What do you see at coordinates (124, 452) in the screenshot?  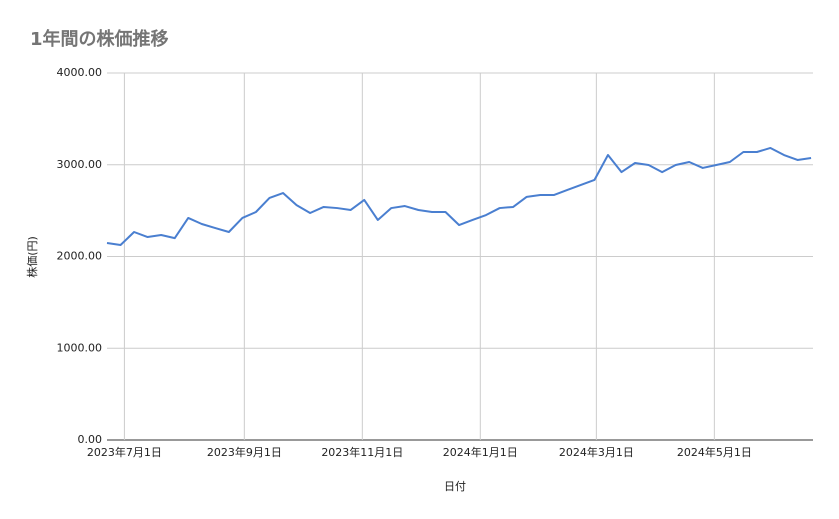 I see `x-tick-label: 2023年7月1日` at bounding box center [124, 452].